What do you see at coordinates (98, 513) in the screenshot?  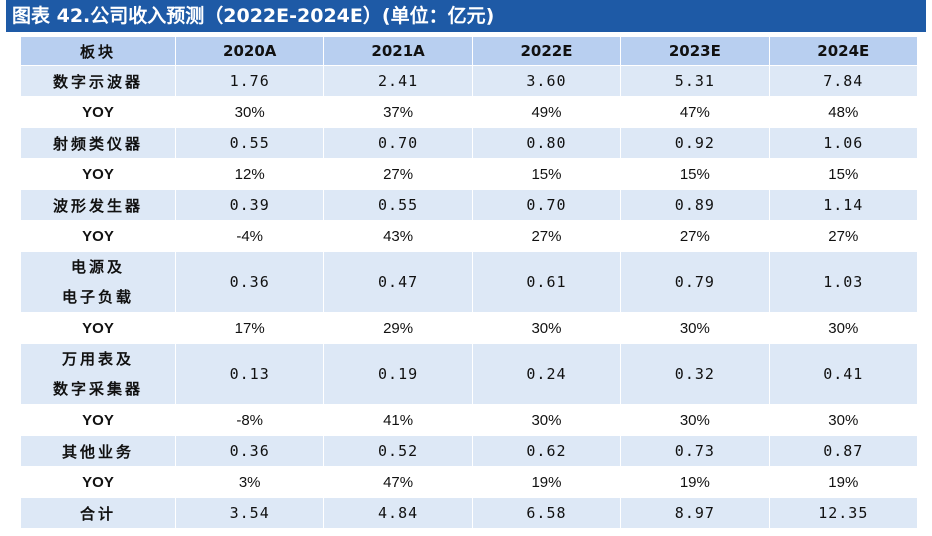 I see `row-label: 合计` at bounding box center [98, 513].